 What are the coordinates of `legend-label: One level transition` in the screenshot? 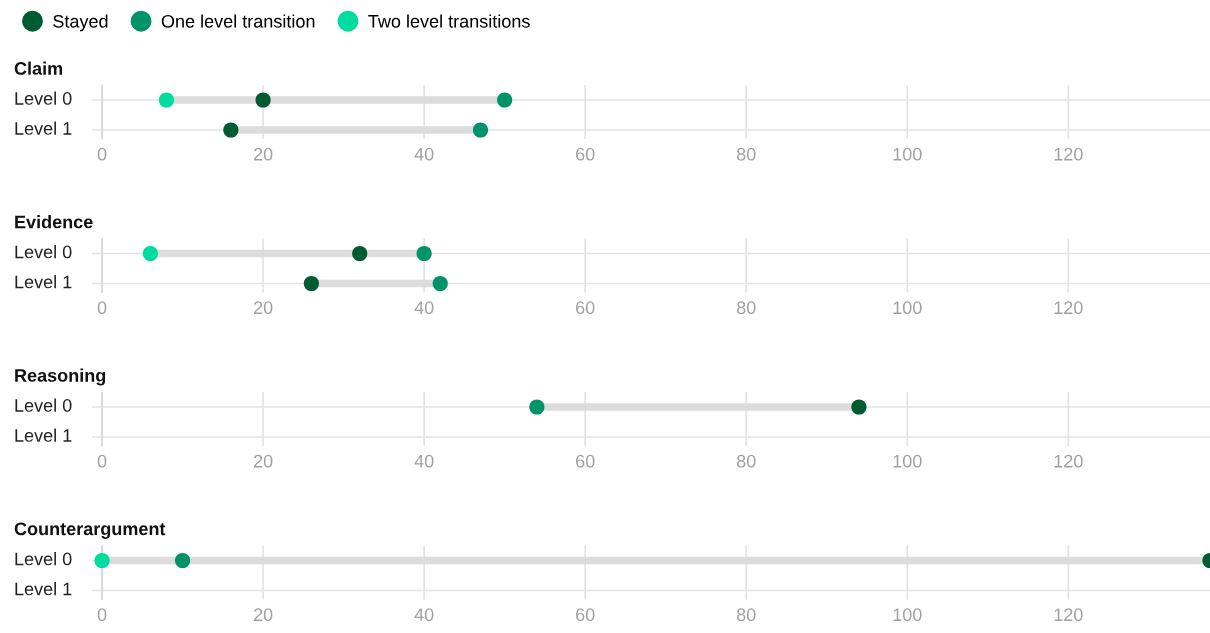 It's located at (238, 21).